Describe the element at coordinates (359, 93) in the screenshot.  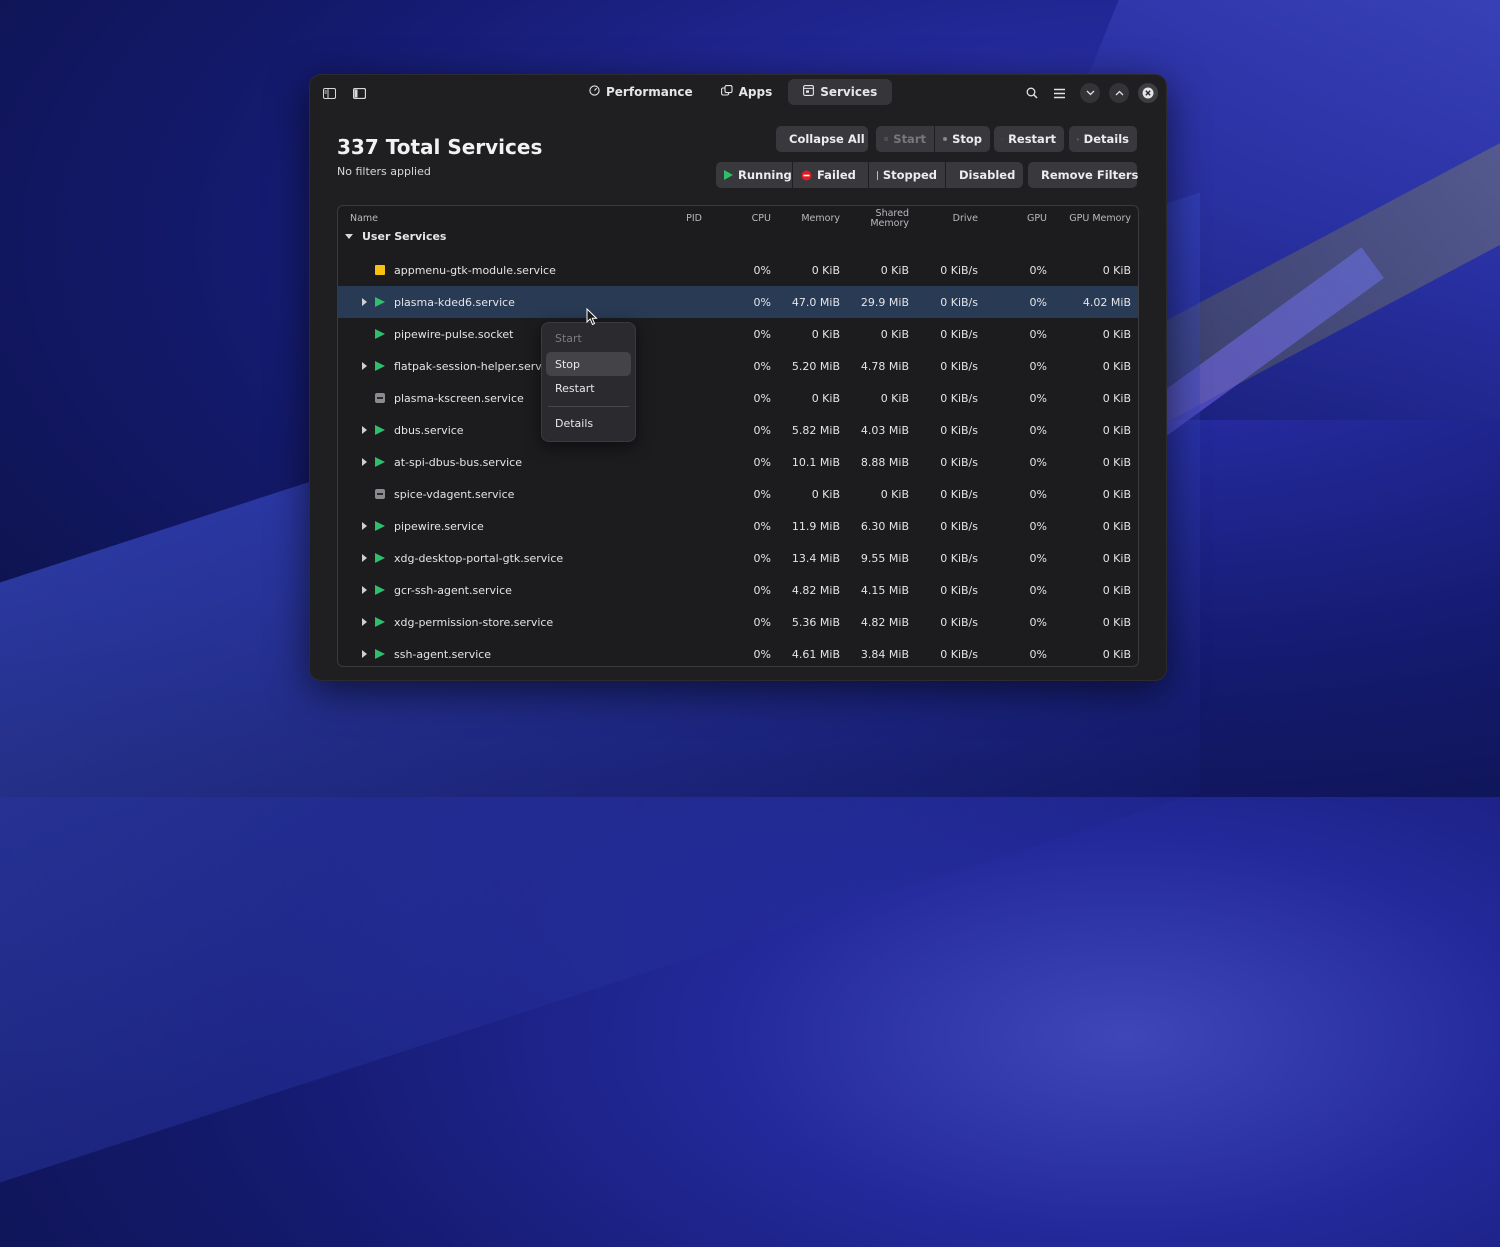
I see `panel-toggle-icon` at that location.